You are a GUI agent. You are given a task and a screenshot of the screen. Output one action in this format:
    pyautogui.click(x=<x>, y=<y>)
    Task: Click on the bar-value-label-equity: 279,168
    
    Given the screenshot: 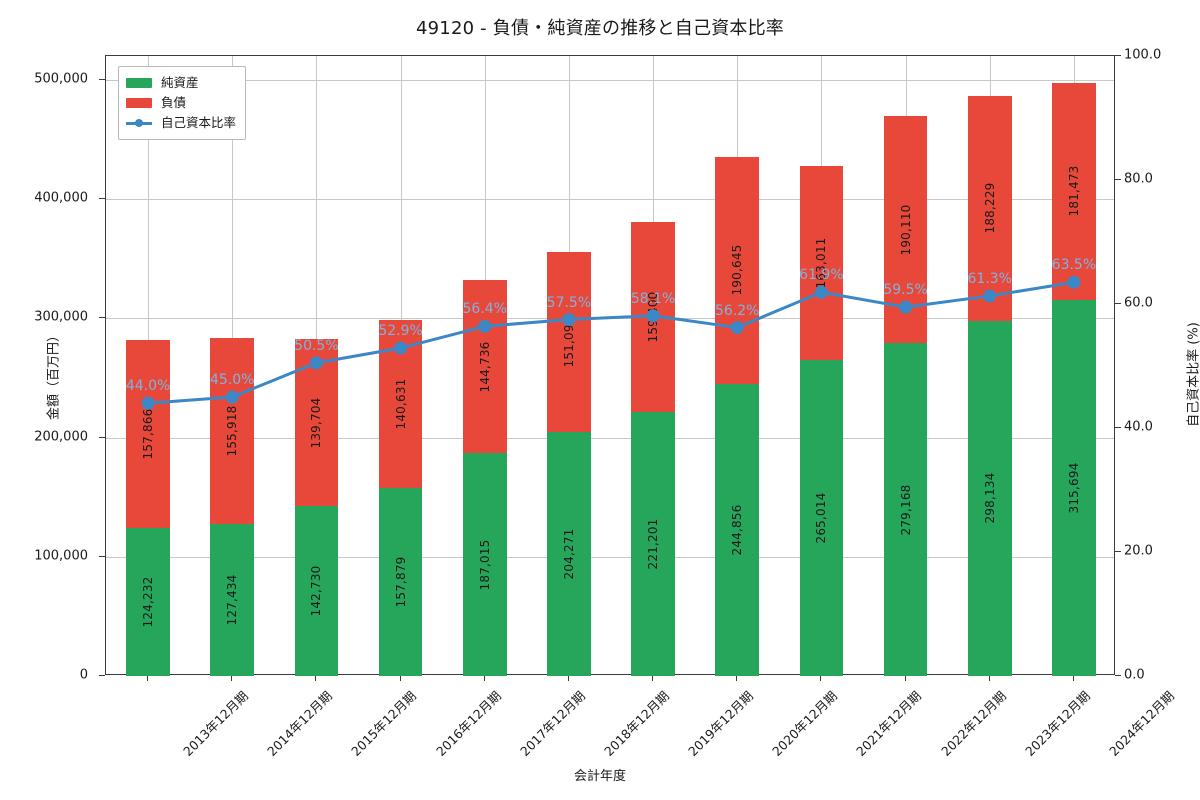 What is the action you would take?
    pyautogui.click(x=905, y=510)
    